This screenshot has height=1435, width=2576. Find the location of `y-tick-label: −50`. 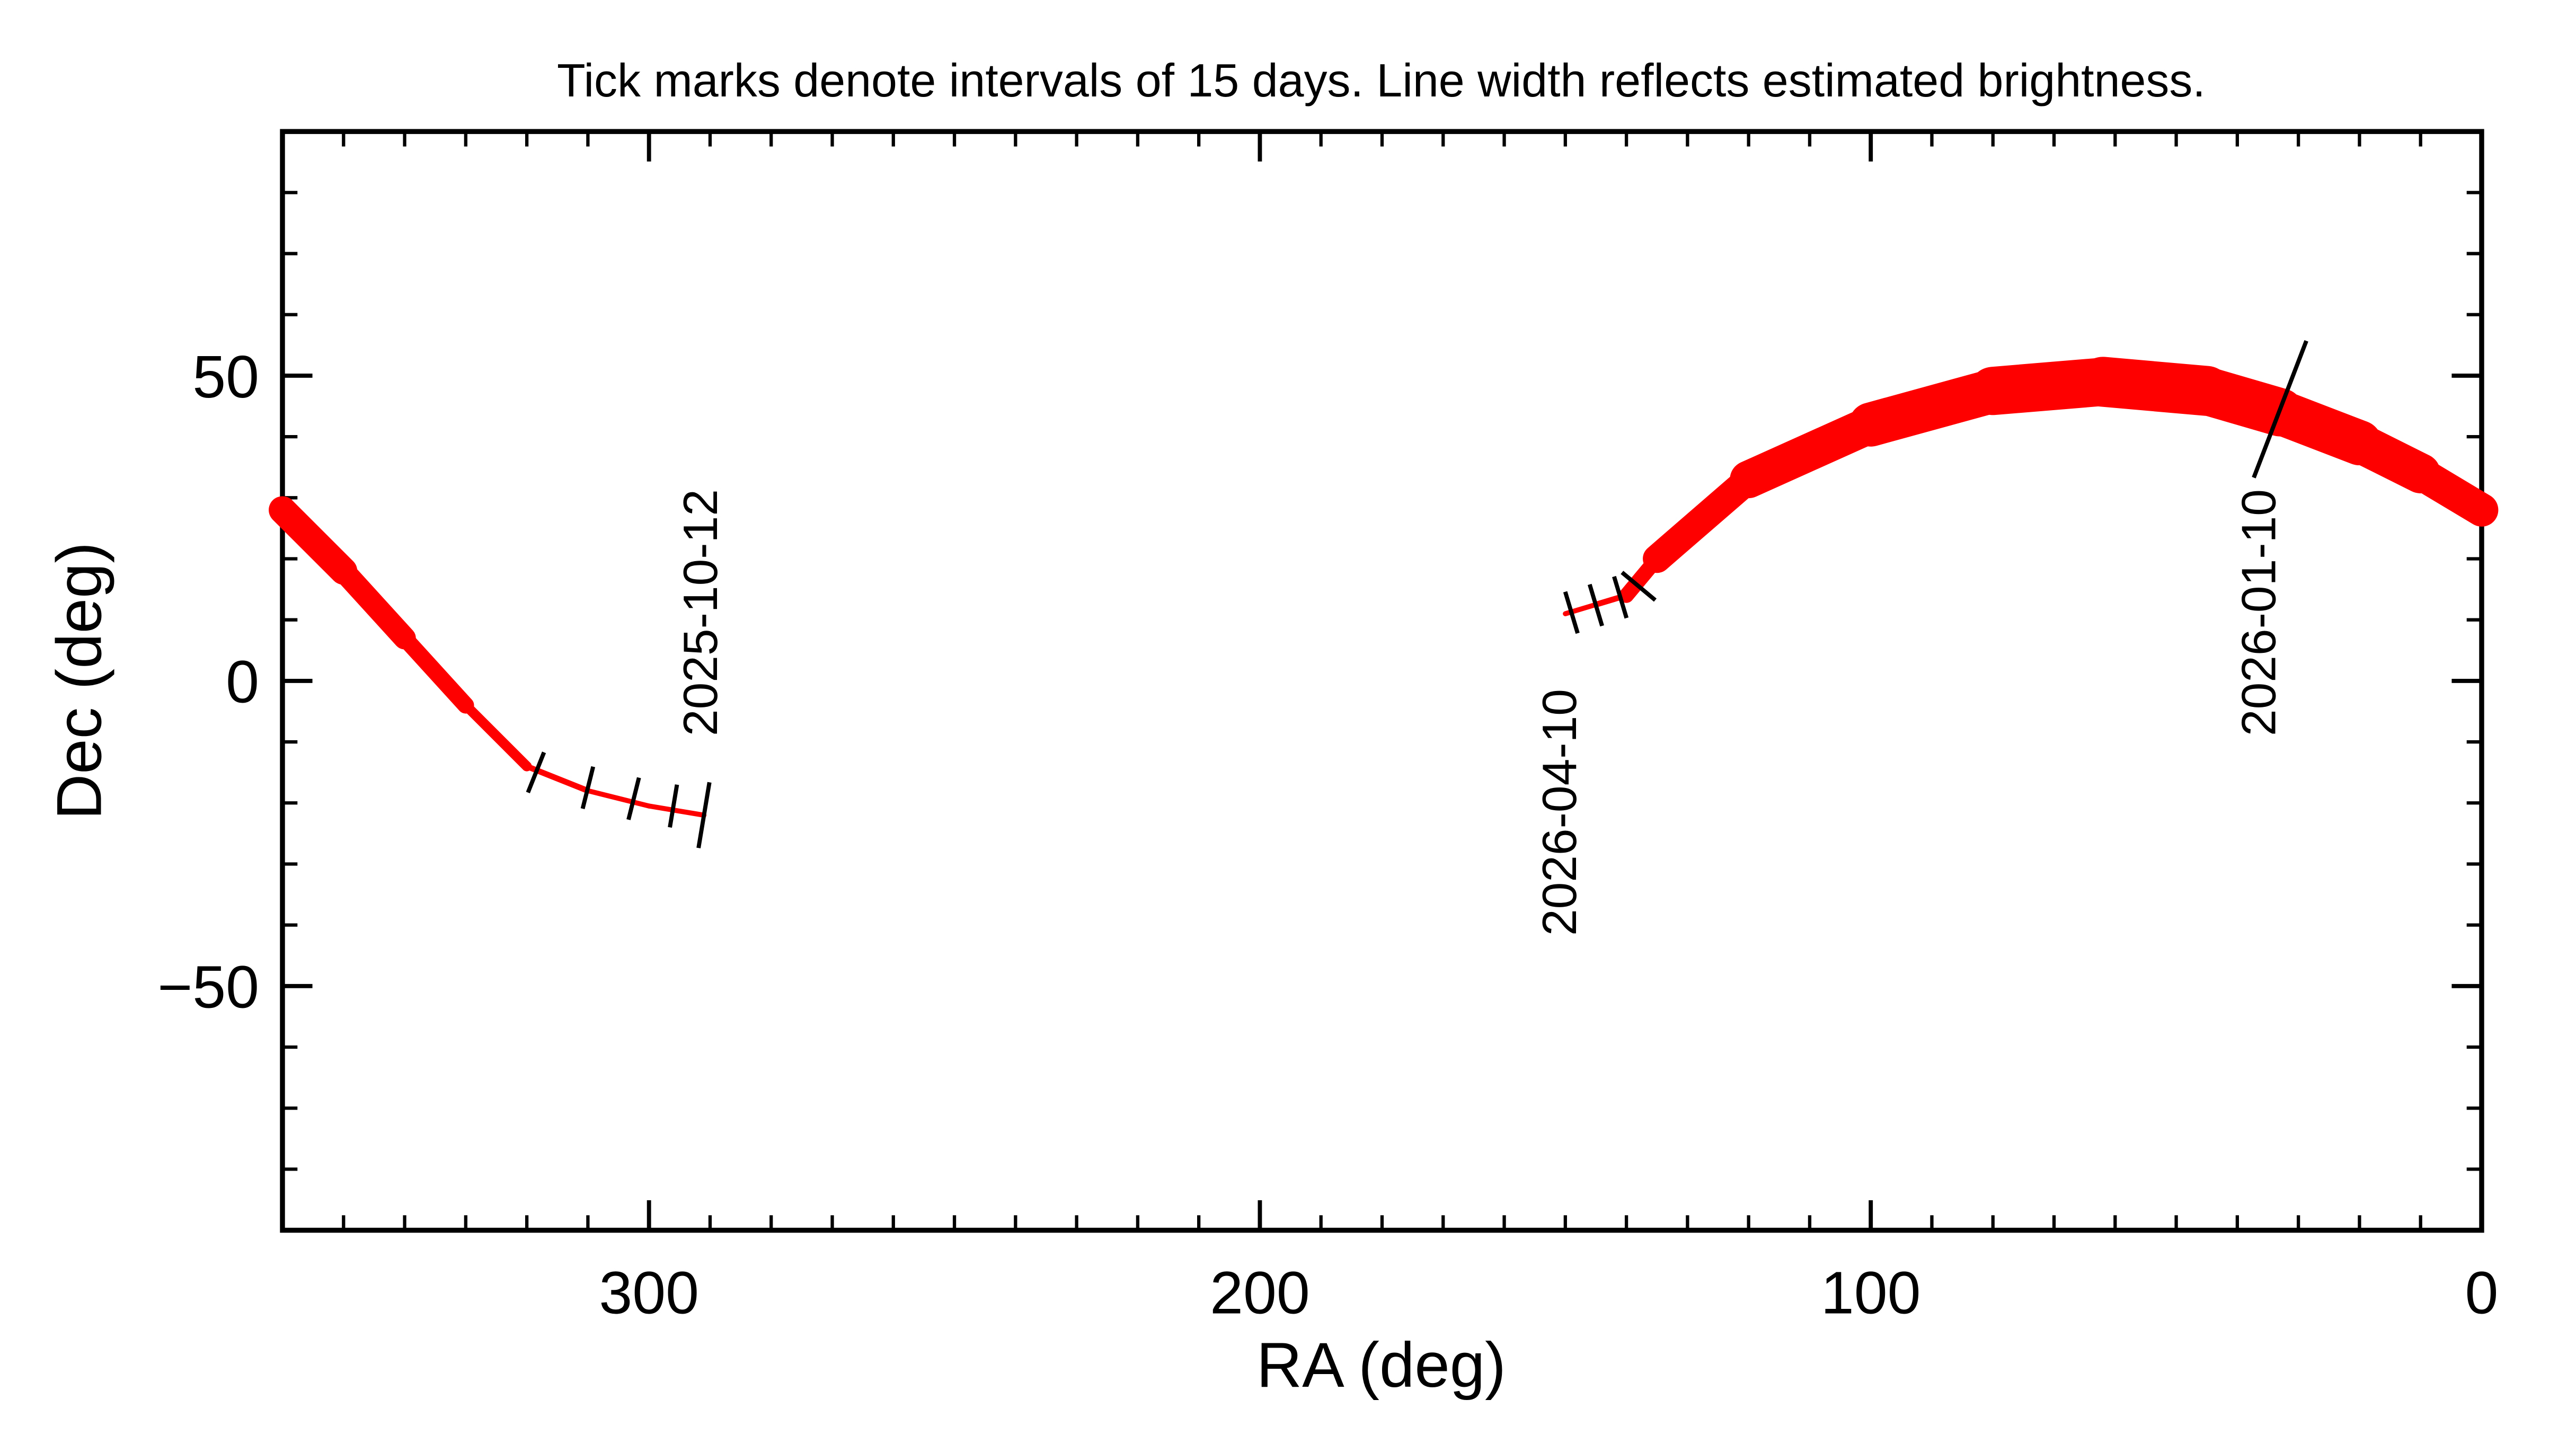

y-tick-label: −50 is located at coordinates (208, 988).